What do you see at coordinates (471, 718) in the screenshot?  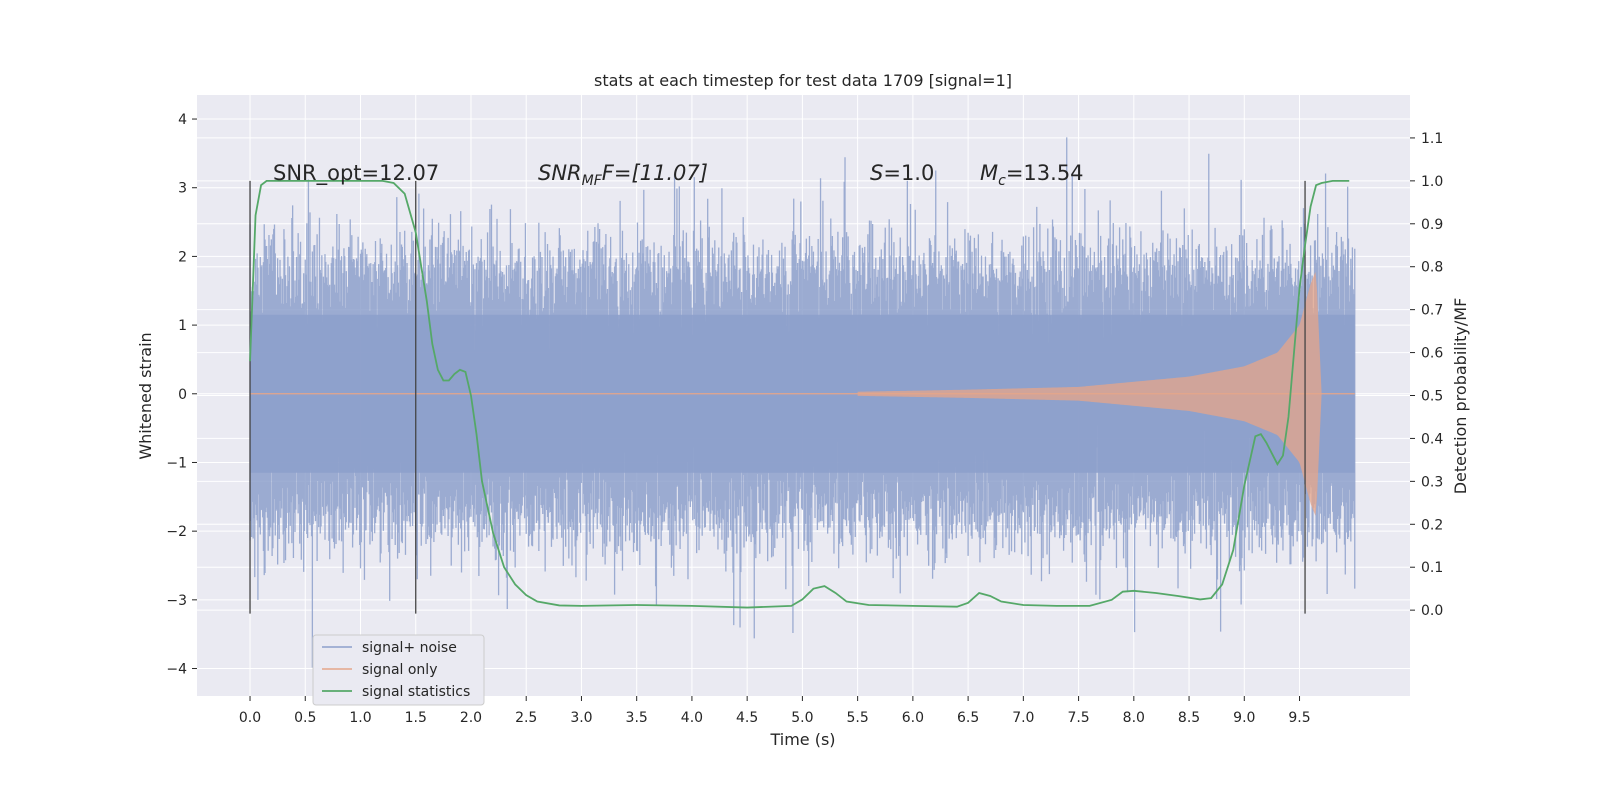 I see `x-tick-label-4: 2.0` at bounding box center [471, 718].